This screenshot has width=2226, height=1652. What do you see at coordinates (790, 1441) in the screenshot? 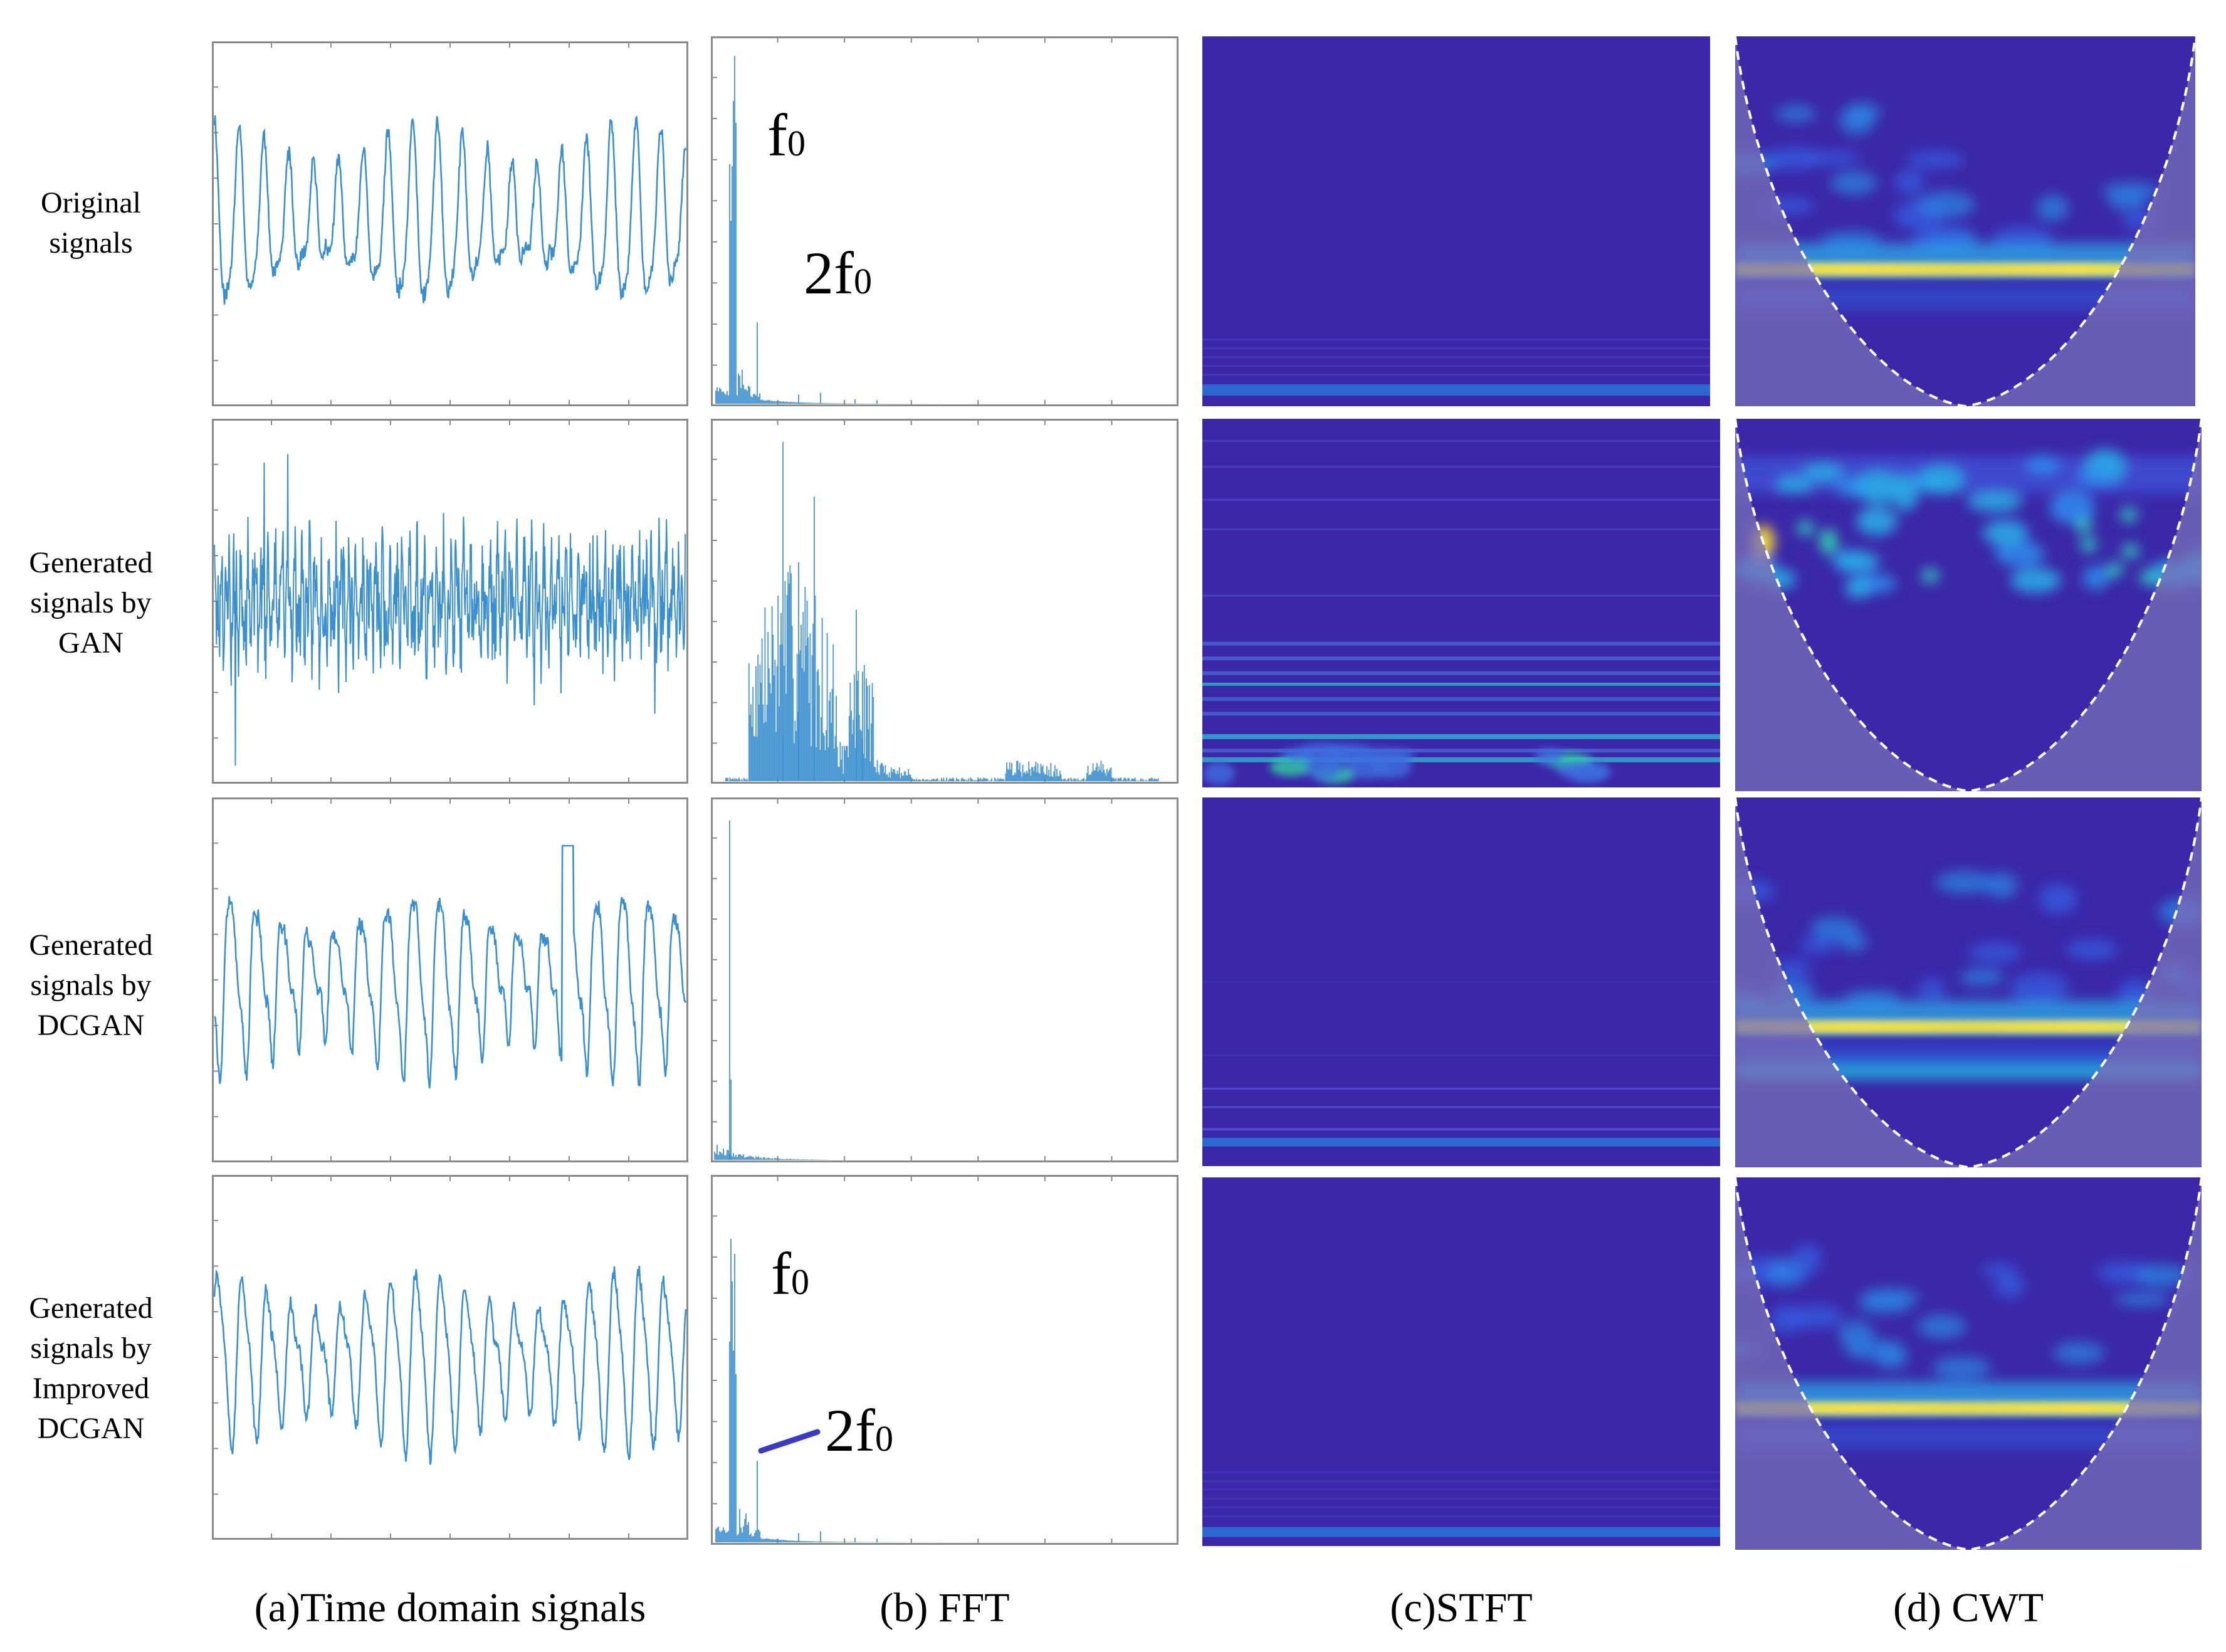
I see `arrow-icon` at bounding box center [790, 1441].